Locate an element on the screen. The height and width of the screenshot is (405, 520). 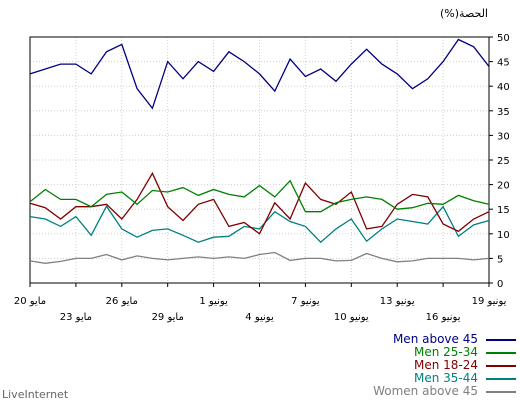
legend-item-men-18-24: Men 18-24 is located at coordinates (396, 365).